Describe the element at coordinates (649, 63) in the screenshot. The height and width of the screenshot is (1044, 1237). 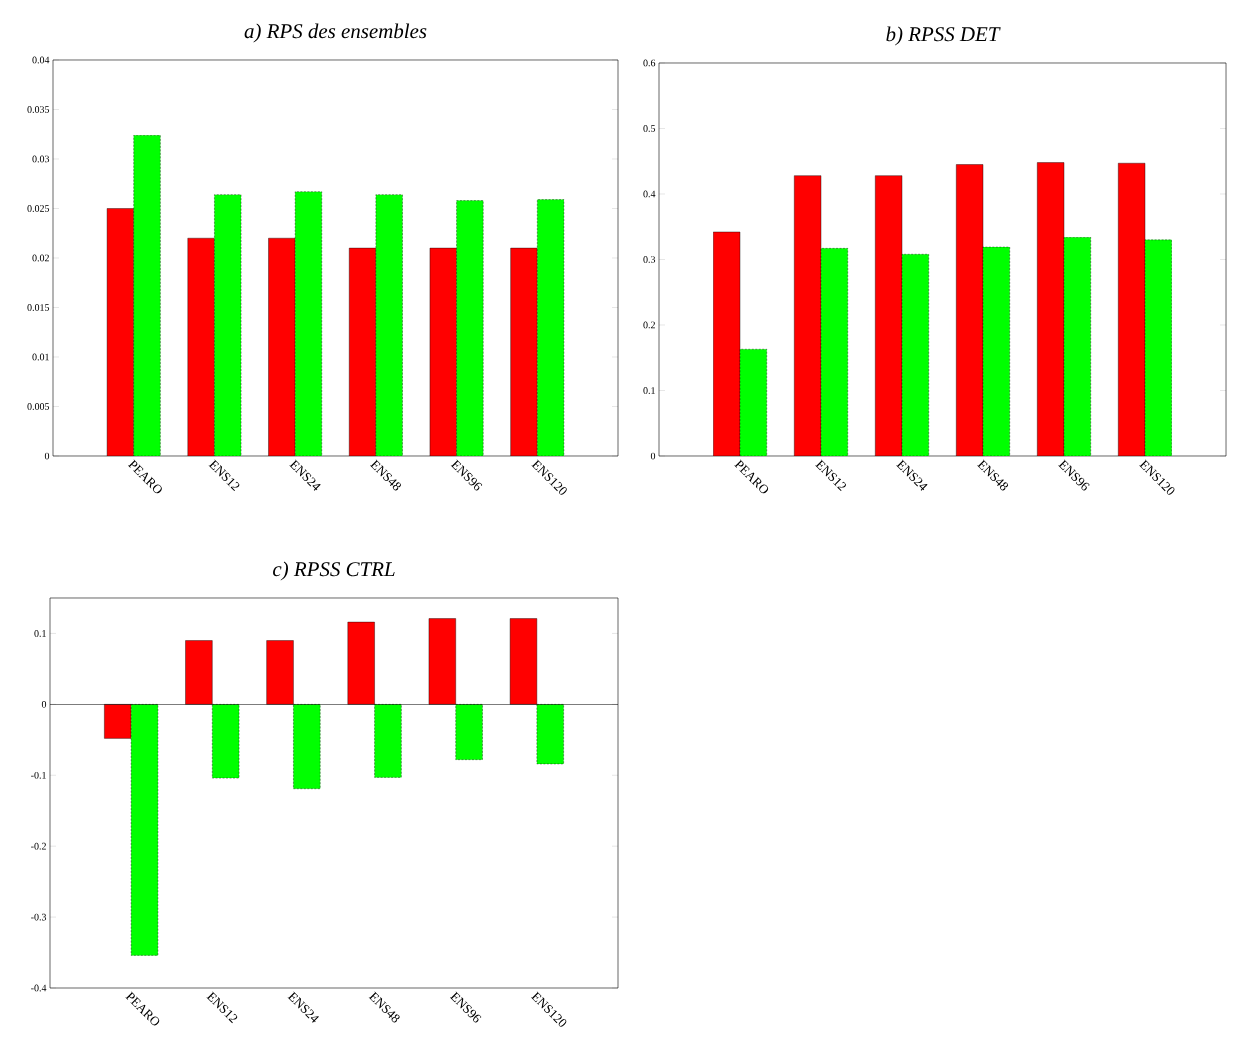
I see `y-tick-label: 0.6` at that location.